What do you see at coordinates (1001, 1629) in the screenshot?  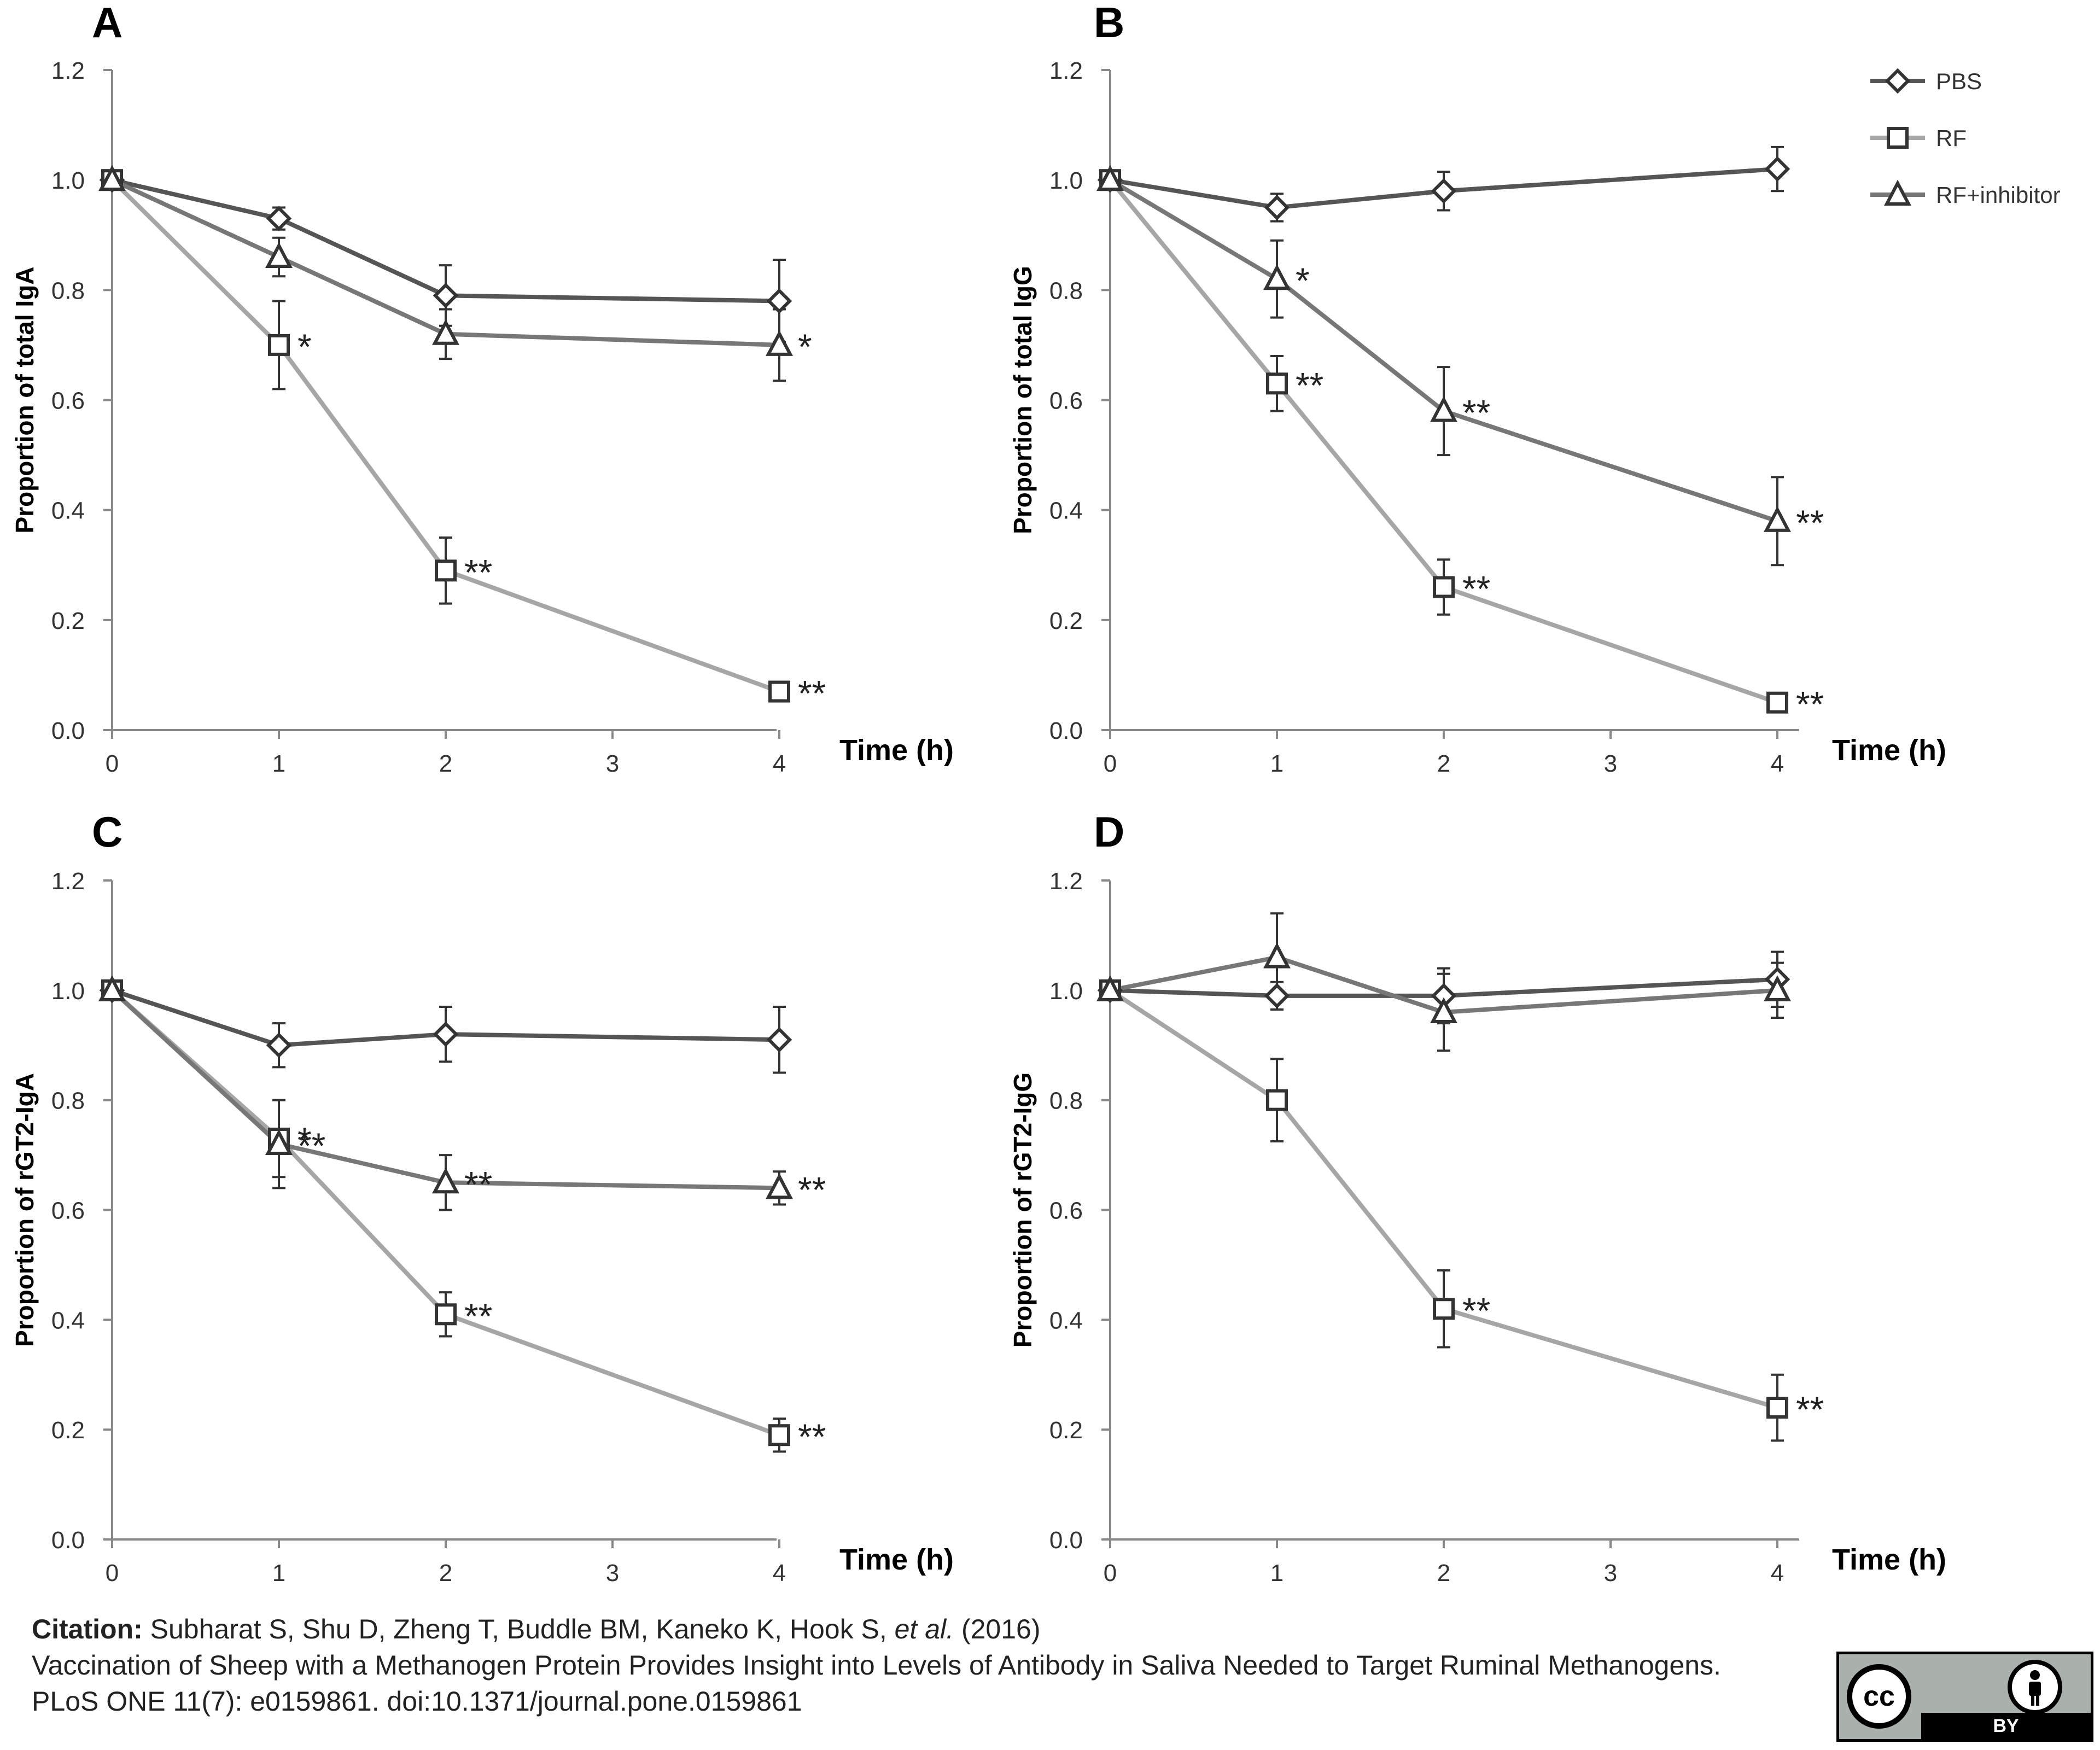 I see `citation-year: (2016)` at bounding box center [1001, 1629].